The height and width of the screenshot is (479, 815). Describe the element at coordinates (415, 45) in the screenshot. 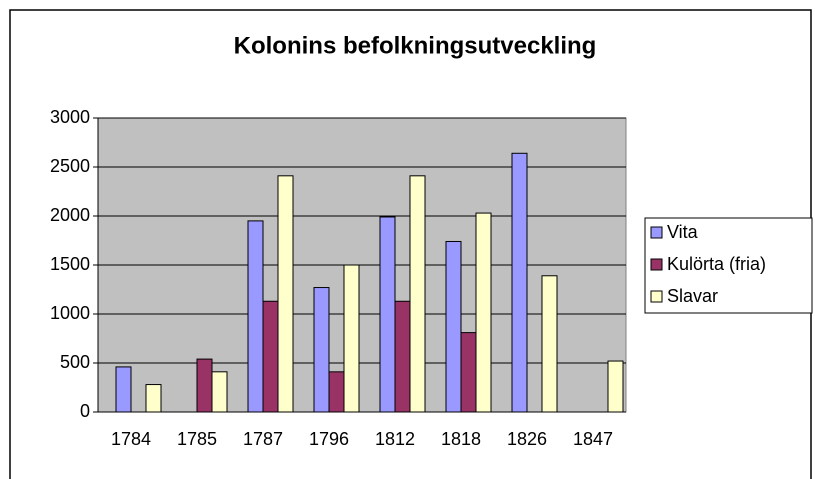

I see `chart-title: Kolonins befolkningsutveckling` at that location.